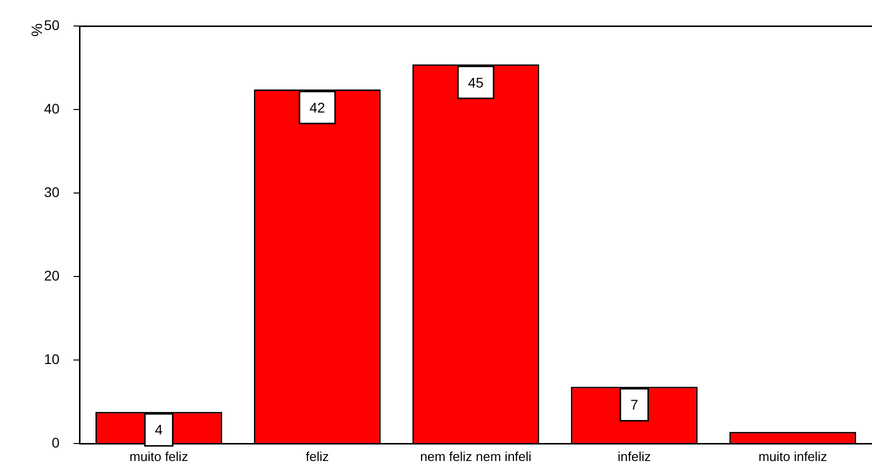 This screenshot has height=466, width=872. I want to click on data-label: 45, so click(476, 82).